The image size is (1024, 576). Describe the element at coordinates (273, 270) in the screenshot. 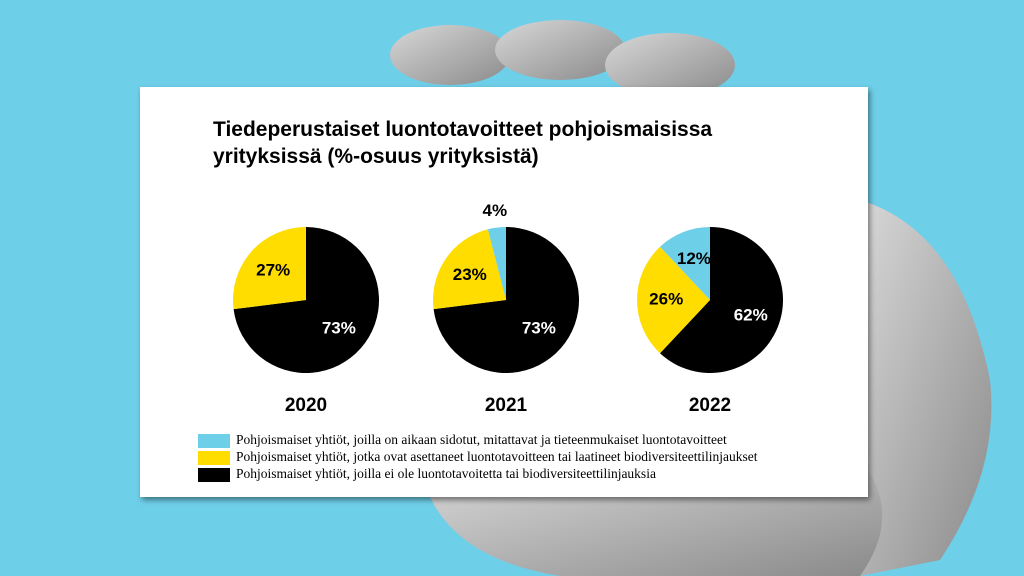

I see `slice-label: 27%` at that location.